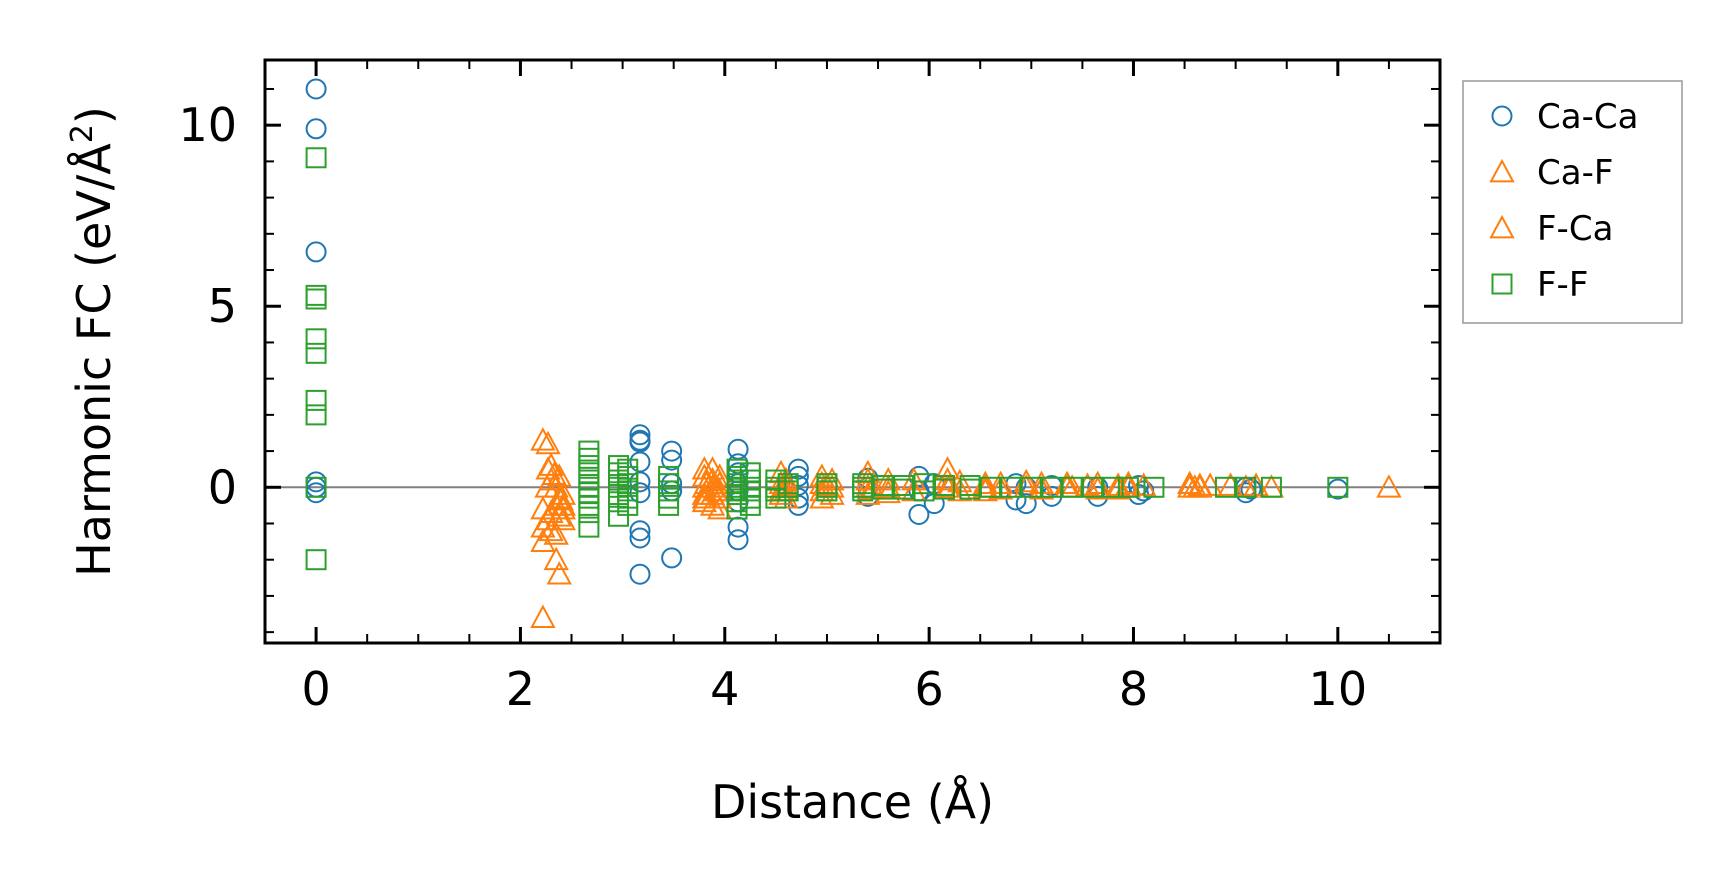 The height and width of the screenshot is (883, 1722). Describe the element at coordinates (1575, 173) in the screenshot. I see `legend-label: Ca-F` at that location.